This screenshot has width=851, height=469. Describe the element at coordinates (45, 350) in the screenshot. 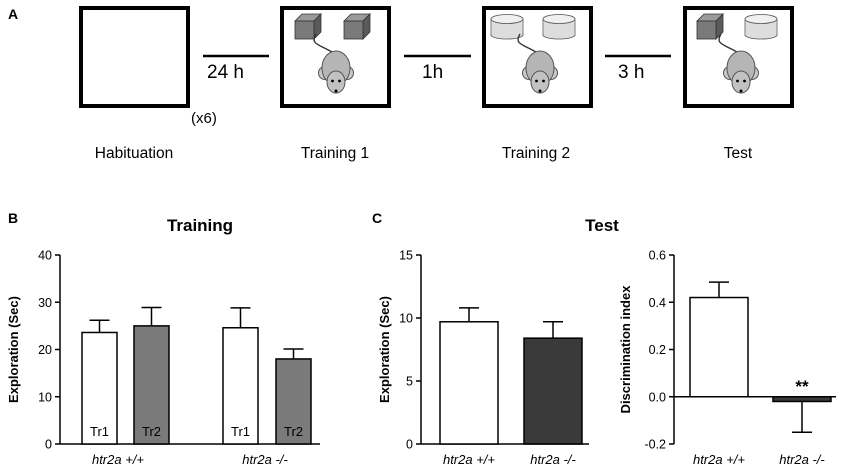

I see `y-tick-label: 20` at that location.